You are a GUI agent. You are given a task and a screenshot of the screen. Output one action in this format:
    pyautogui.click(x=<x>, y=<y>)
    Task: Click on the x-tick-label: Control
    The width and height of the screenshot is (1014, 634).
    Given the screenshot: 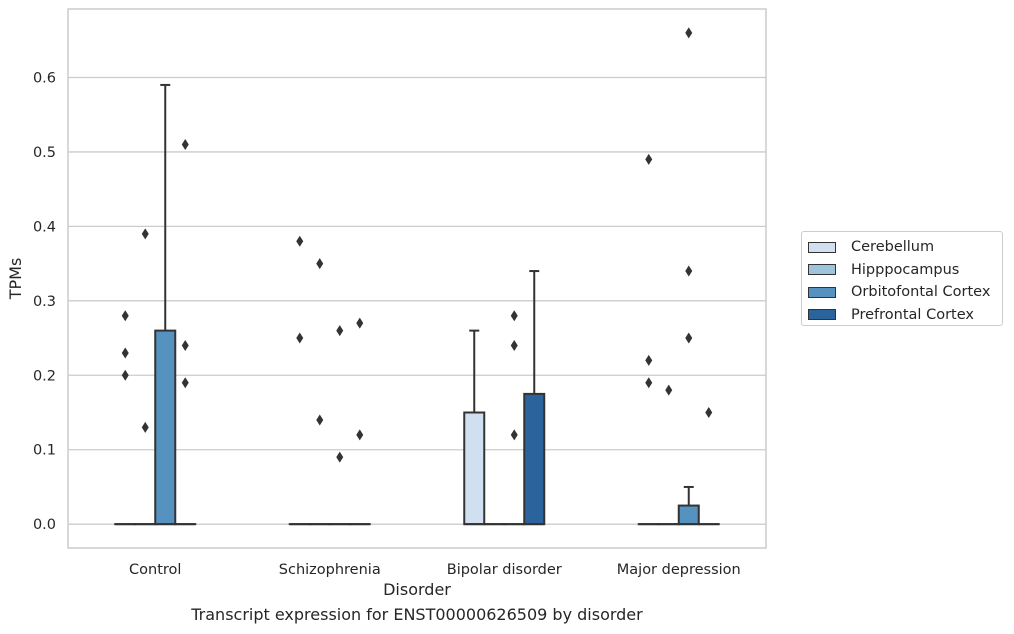 What is the action you would take?
    pyautogui.click(x=155, y=570)
    